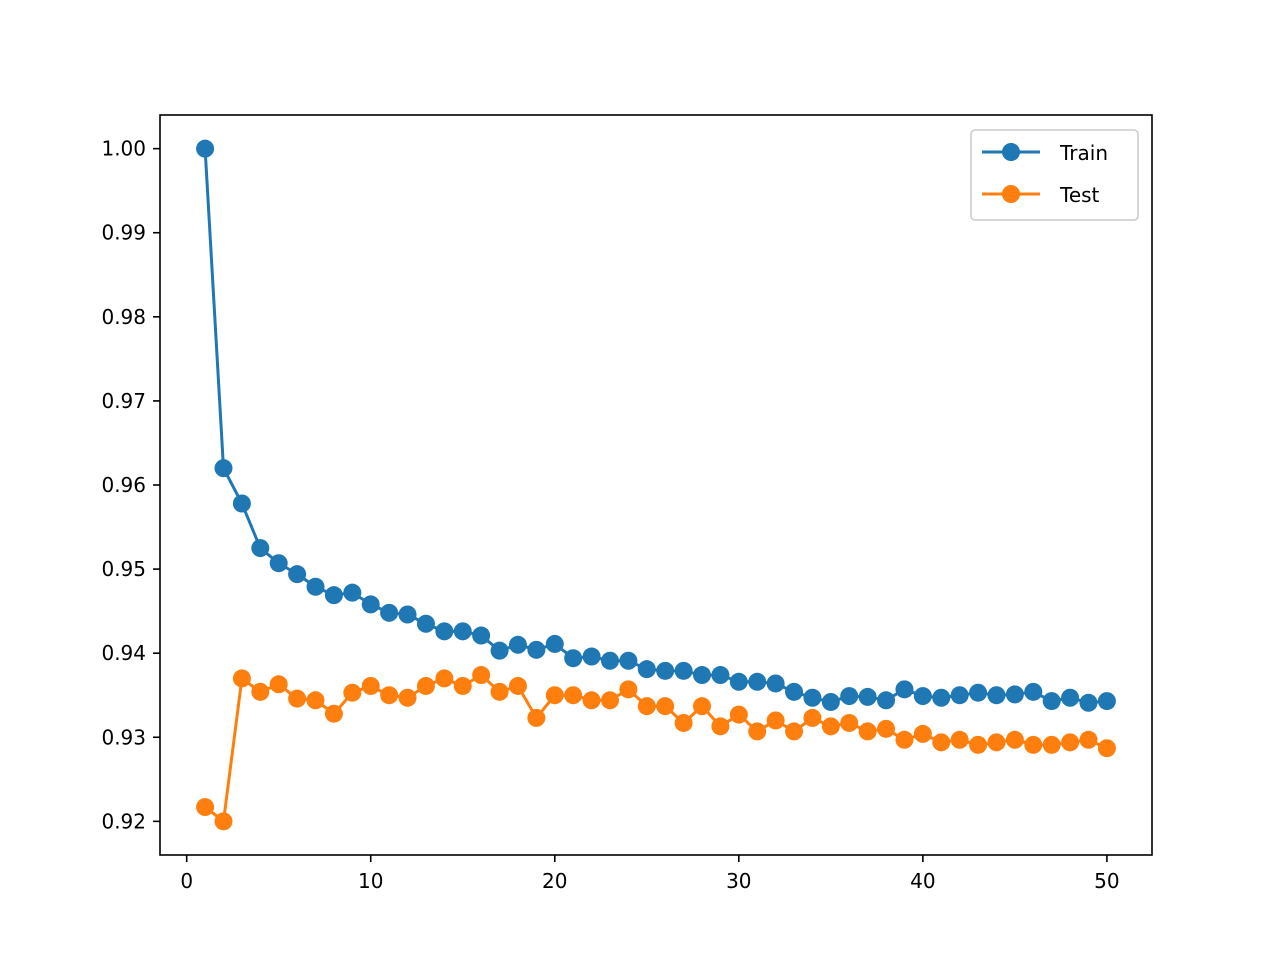 This screenshot has width=1280, height=960. I want to click on y-tick-label: 1.00, so click(123, 149).